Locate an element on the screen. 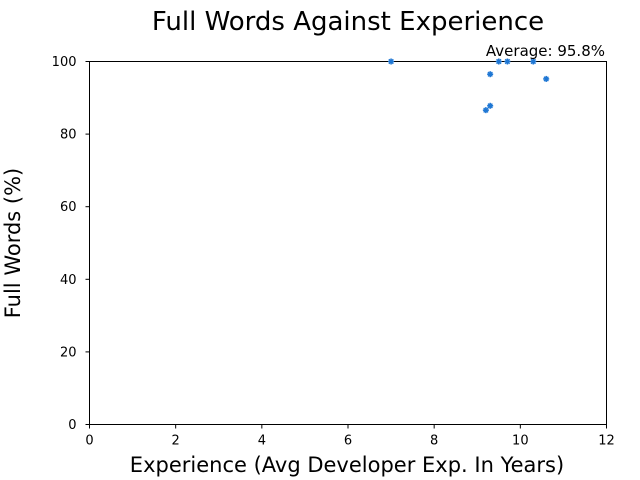 The width and height of the screenshot is (640, 480). average-annotation: Average: 95.8% is located at coordinates (545, 51).